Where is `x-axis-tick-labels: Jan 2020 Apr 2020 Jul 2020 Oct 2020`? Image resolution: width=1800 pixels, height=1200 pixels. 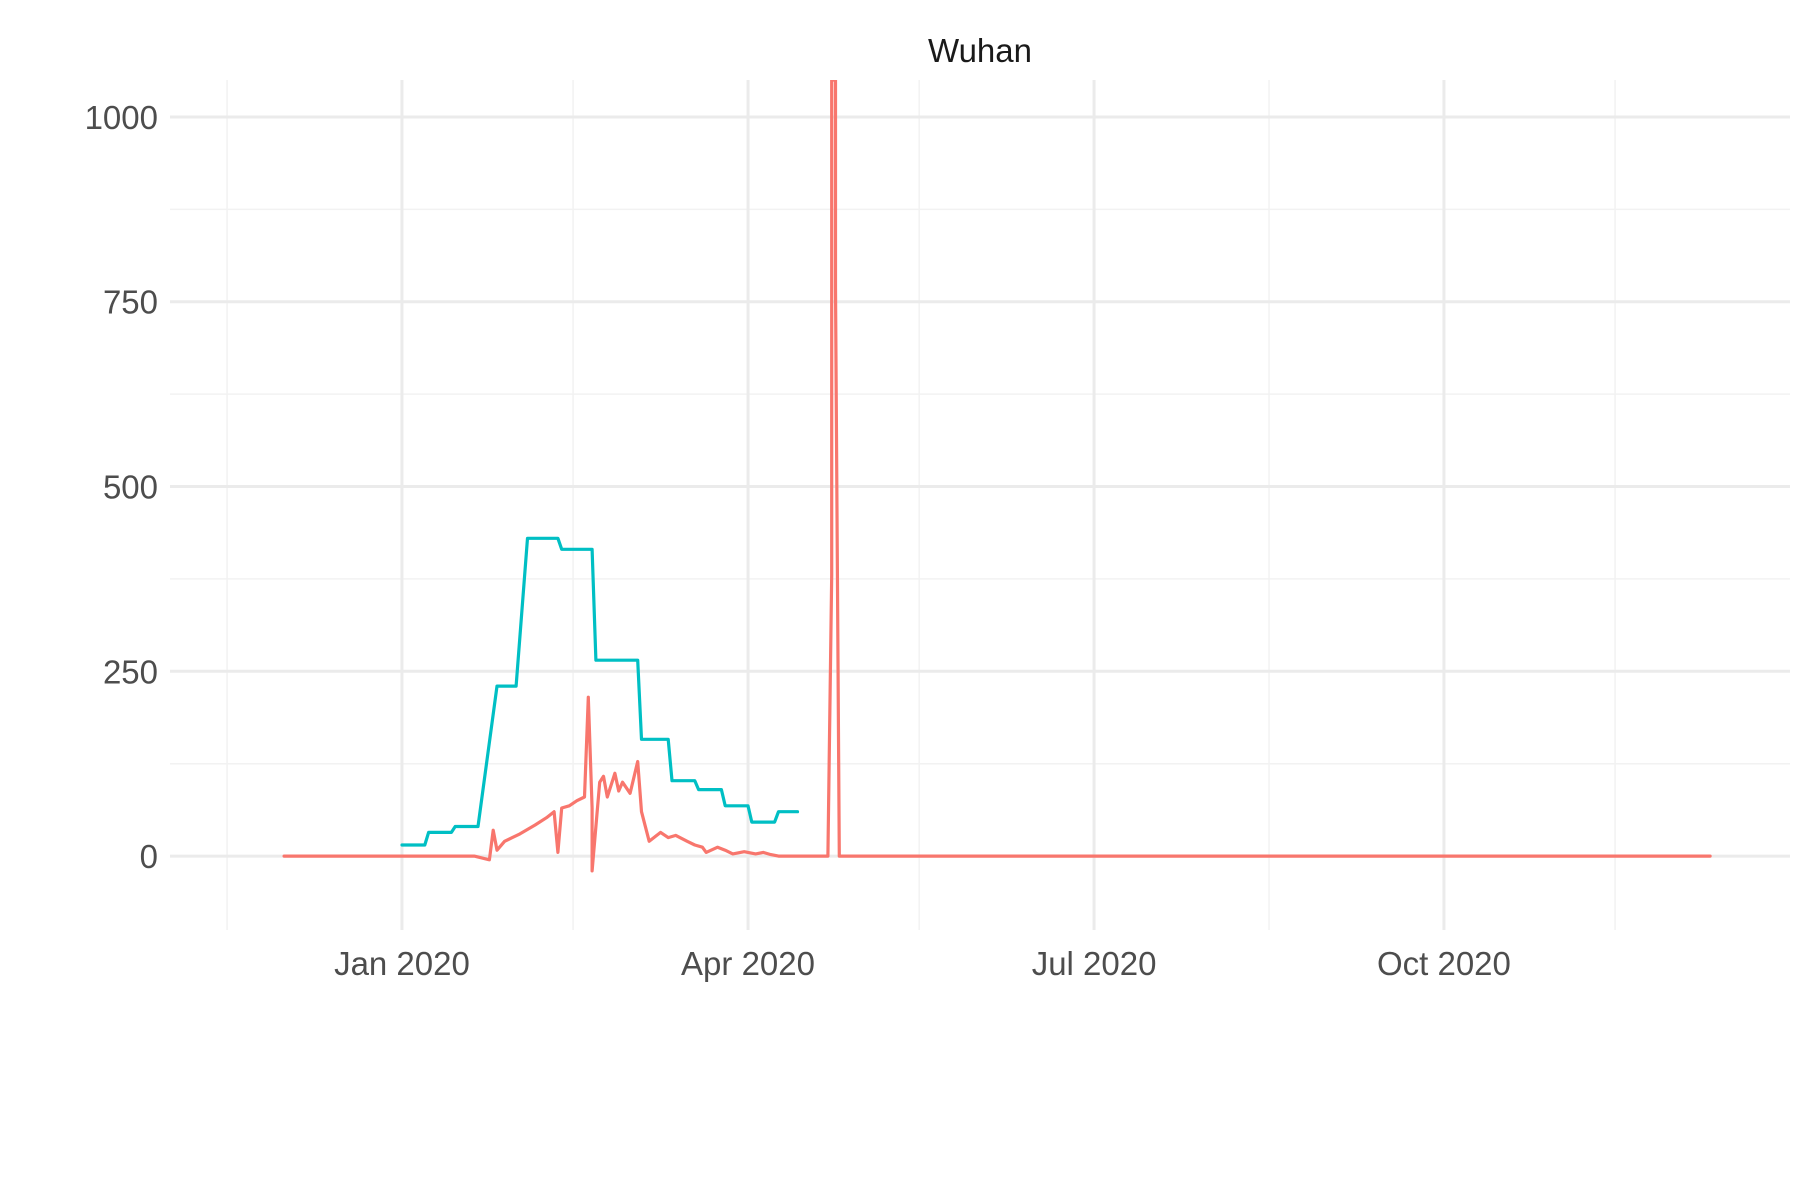 x-axis-tick-labels: Jan 2020 Apr 2020 Jul 2020 Oct 2020 is located at coordinates (922, 963).